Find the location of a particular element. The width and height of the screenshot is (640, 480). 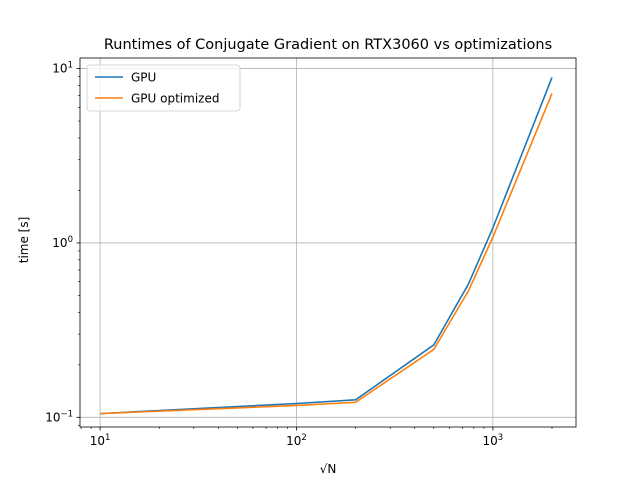

y-tick-label: 10⁰ is located at coordinates (62, 242).